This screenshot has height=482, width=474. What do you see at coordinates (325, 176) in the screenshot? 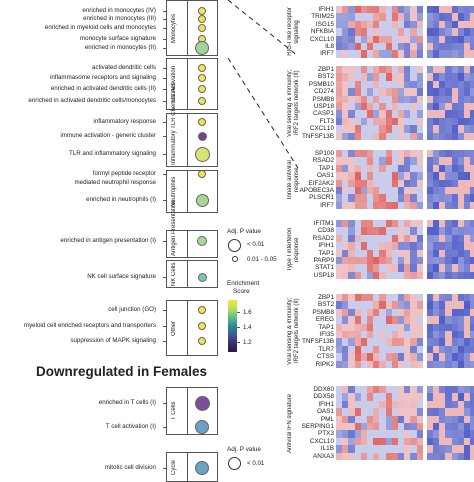
I see `gene-label: OAS1` at bounding box center [325, 176].